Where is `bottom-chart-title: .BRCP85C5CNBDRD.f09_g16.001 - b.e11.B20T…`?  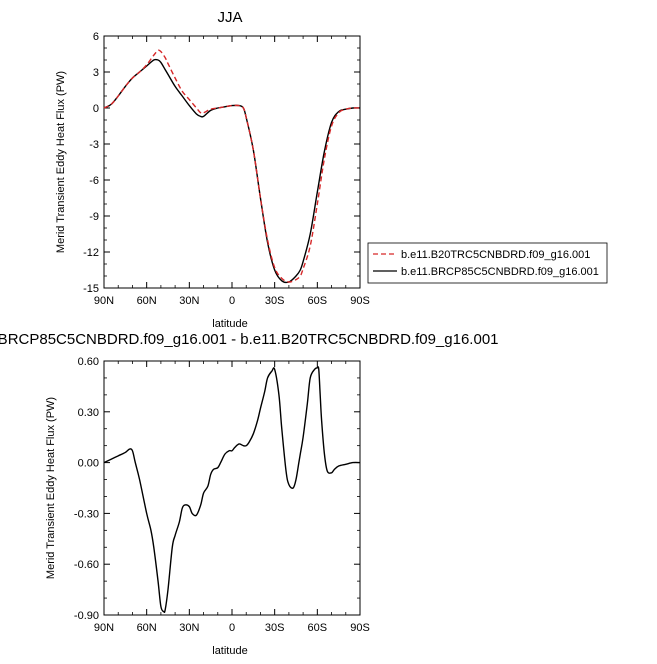 bottom-chart-title: .BRCP85C5CNBDRD.f09_g16.001 - b.e11.B20T… is located at coordinates (249, 339).